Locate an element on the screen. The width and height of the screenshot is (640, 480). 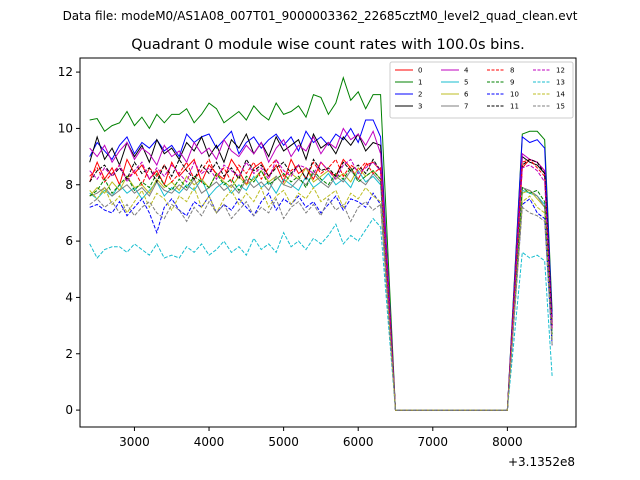
y-tick-label: 4 is located at coordinates (69, 297).